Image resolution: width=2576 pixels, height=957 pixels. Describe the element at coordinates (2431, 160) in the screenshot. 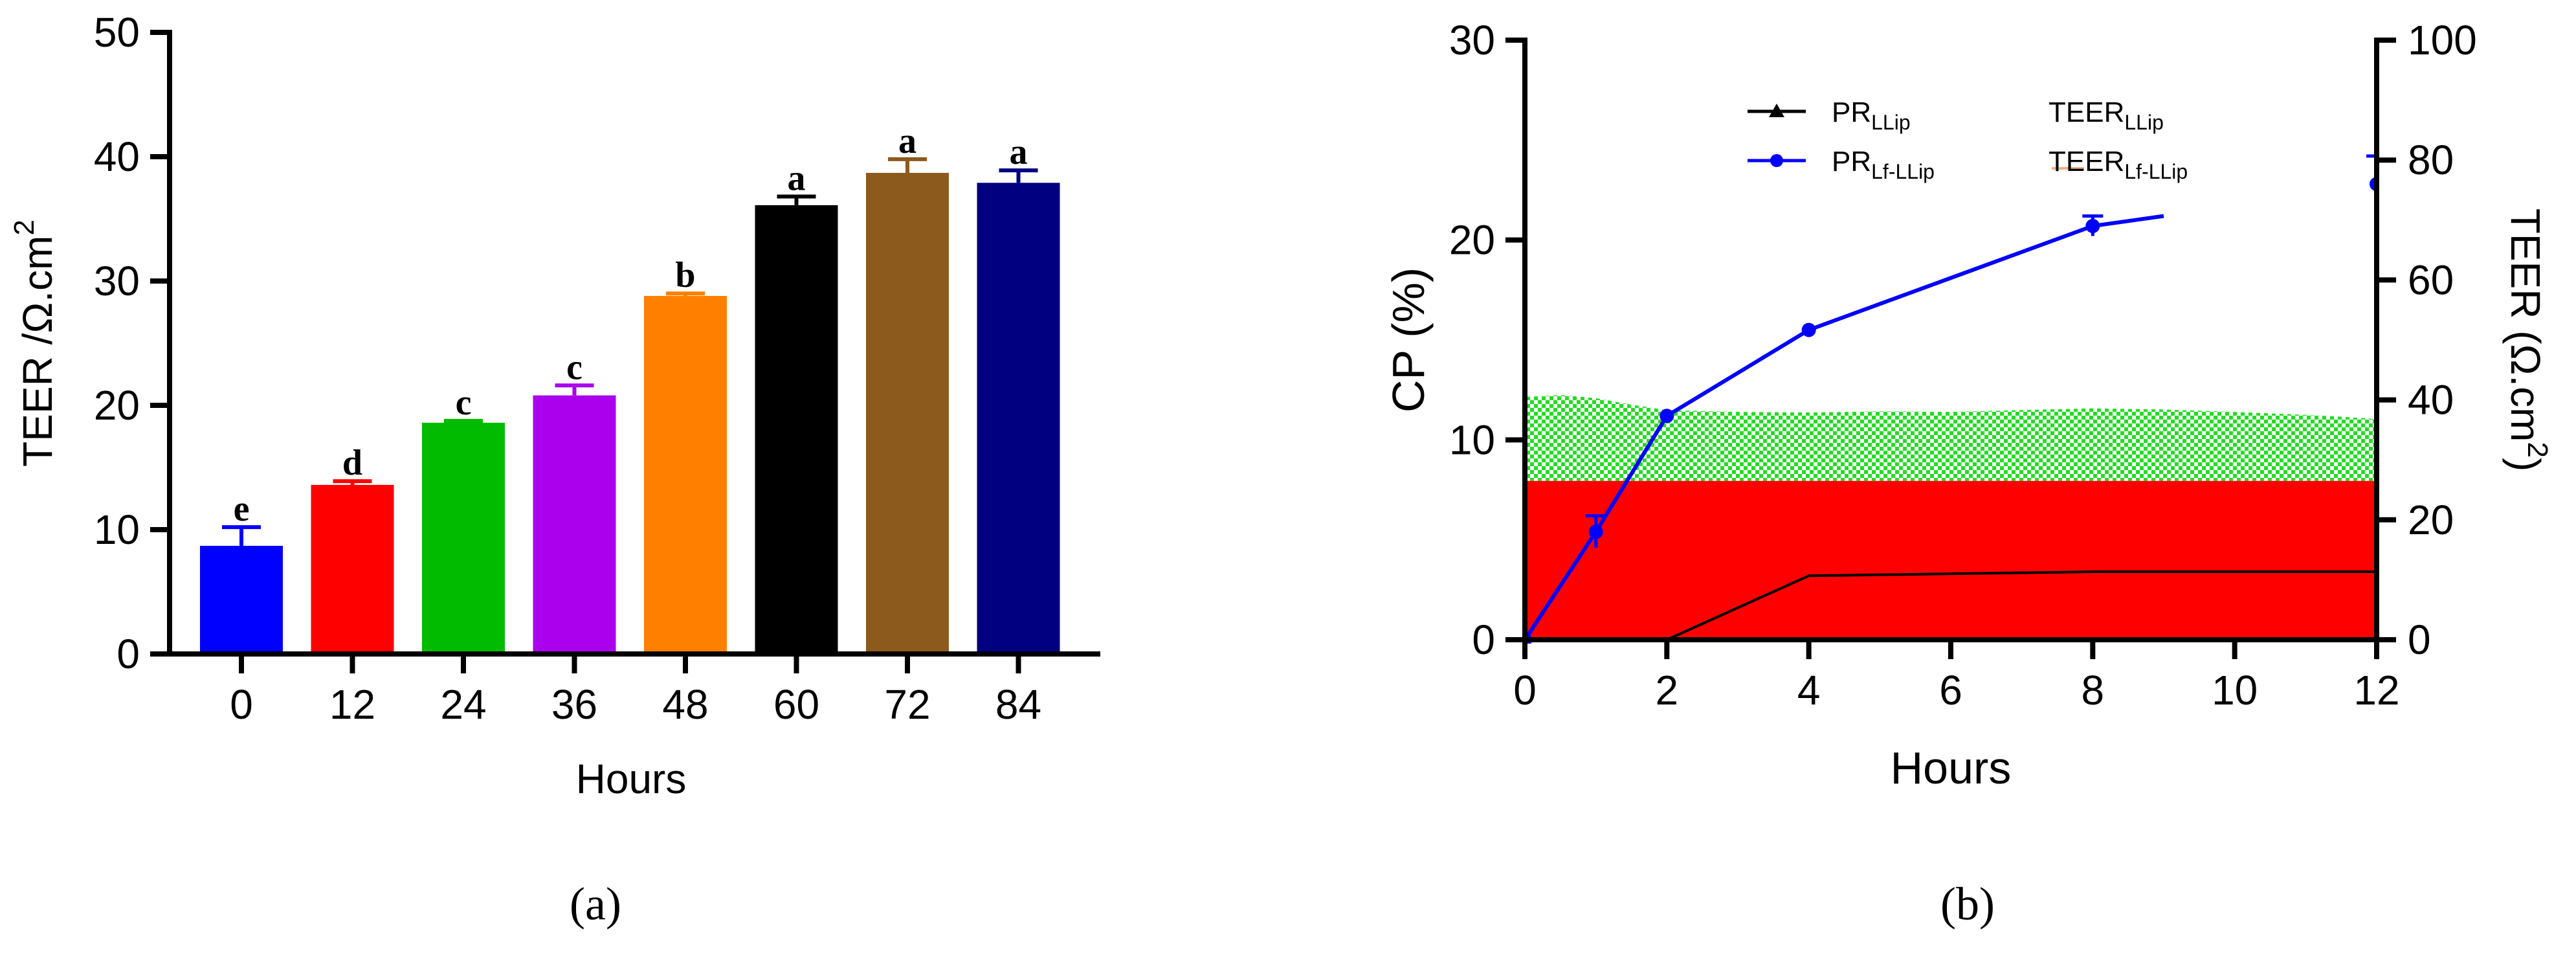

I see `chart-b-right-y-tick-label: 80` at that location.